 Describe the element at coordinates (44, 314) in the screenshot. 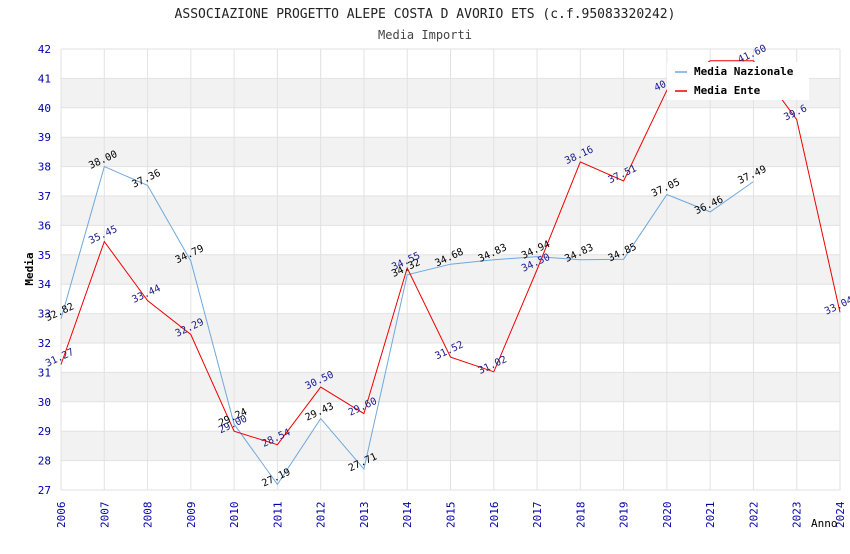

I see `y-tick-label: 33` at that location.